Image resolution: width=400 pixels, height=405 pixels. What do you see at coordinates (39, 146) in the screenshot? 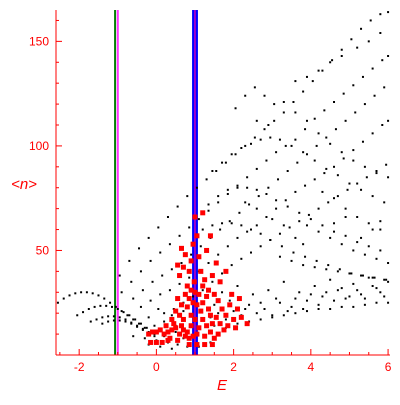
I see `y-tick-label: 100` at bounding box center [39, 146].